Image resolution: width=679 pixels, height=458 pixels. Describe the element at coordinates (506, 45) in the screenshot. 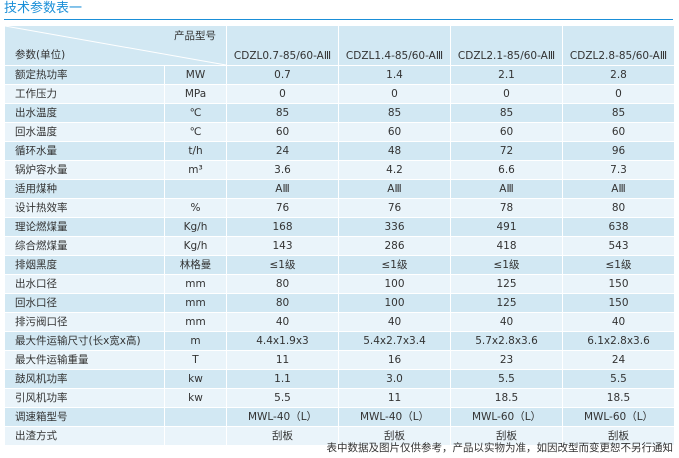

I see `model-header-3: CDZL2.1-85/60-AⅢ` at that location.